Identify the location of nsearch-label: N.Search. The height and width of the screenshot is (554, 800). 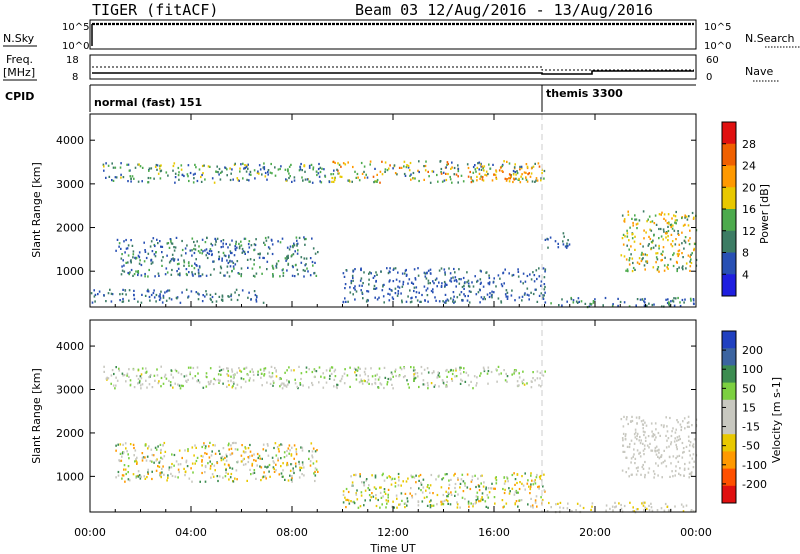
(770, 38).